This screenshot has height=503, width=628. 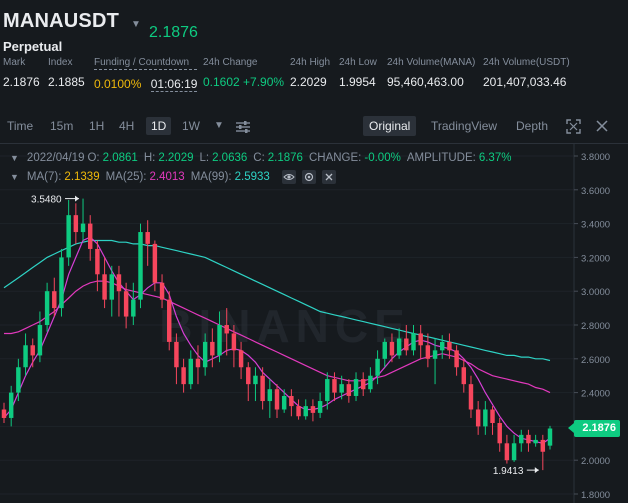 I want to click on vol-mana-value: 95,460,463.00, so click(x=425, y=82).